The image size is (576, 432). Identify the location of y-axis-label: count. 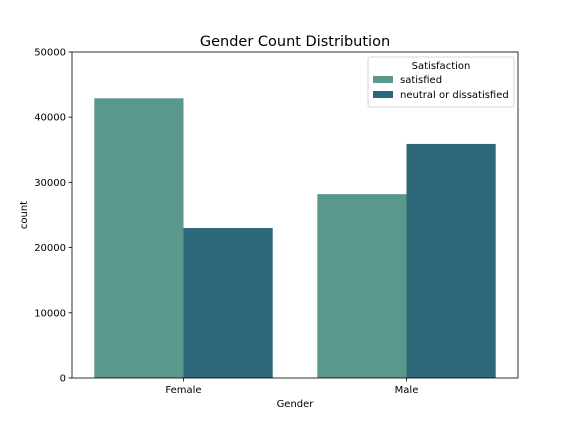
(24, 215).